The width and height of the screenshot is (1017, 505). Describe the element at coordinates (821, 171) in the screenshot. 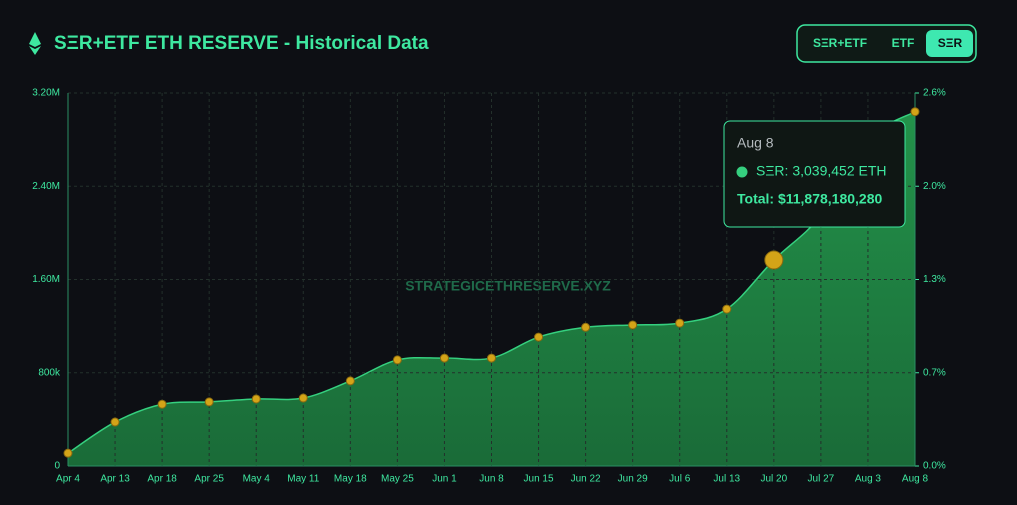

I see `tooltip-value: SΞR: 3,039,452 ETH` at that location.